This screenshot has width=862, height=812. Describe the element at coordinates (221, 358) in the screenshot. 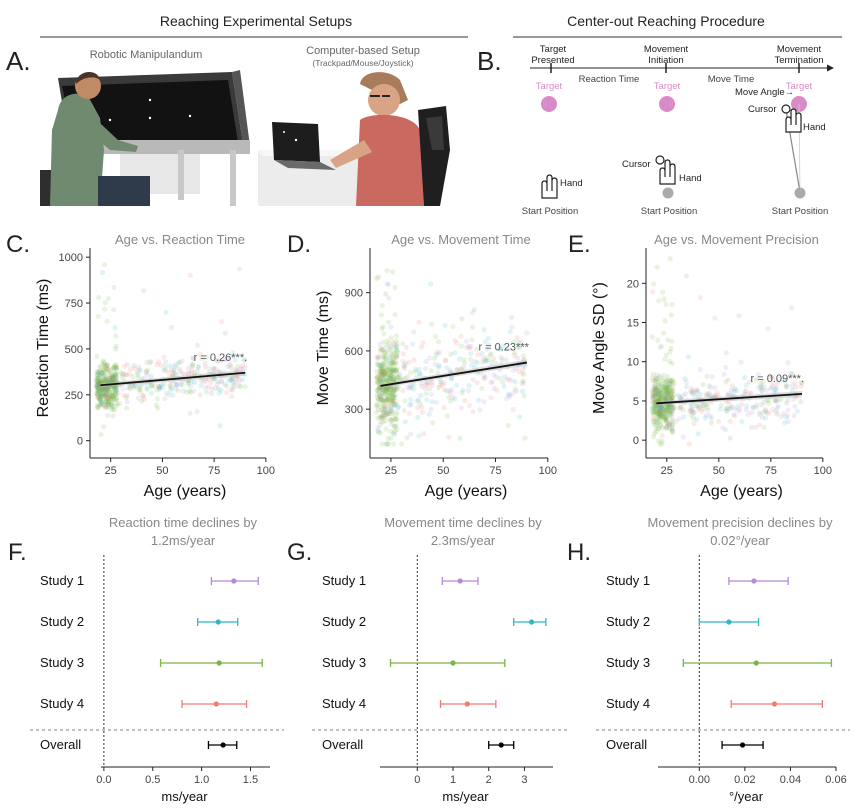

I see `correlation-annotation: r = 0.26***.` at that location.